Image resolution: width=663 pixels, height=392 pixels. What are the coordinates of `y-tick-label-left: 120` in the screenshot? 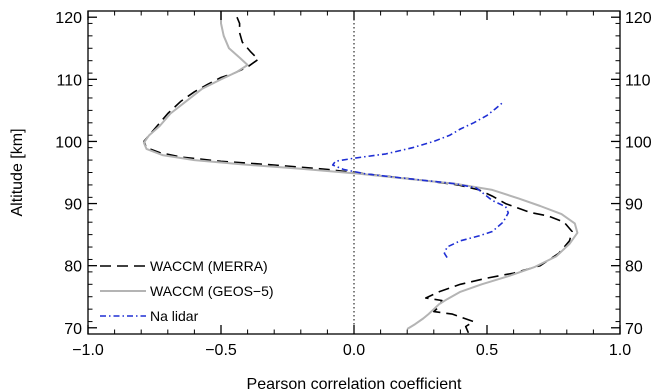 It's located at (68, 18).